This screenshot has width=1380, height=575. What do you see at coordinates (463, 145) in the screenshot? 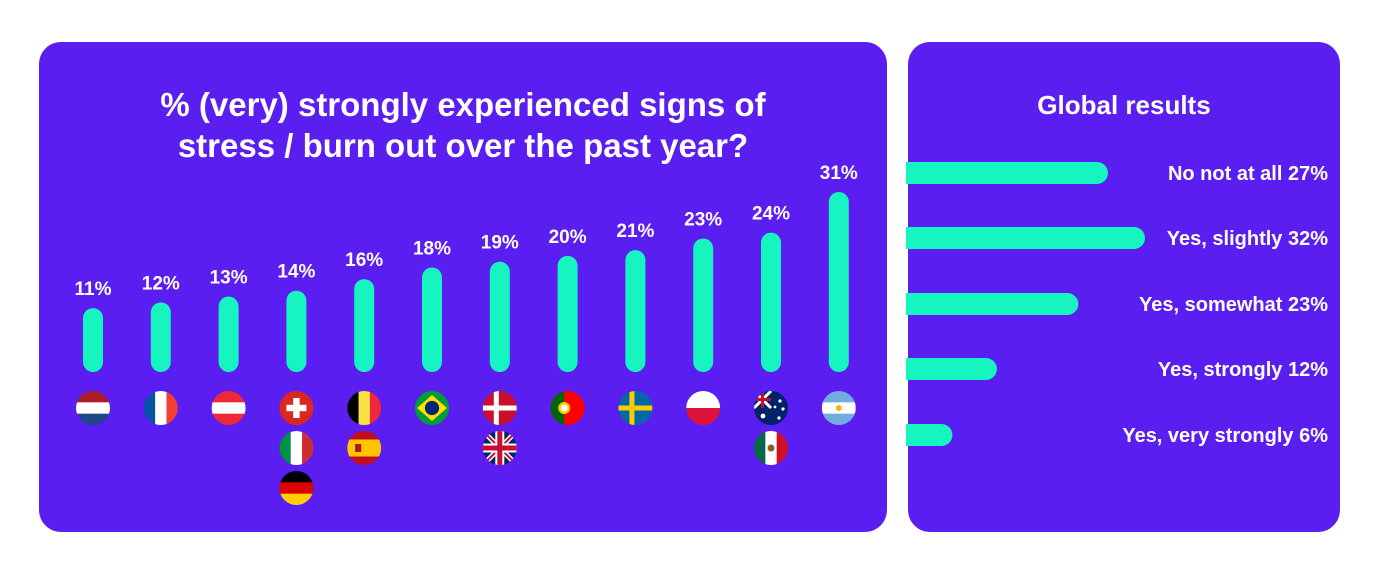
I see `chart-title-line-2: stress / burn out over the past year?` at bounding box center [463, 145].